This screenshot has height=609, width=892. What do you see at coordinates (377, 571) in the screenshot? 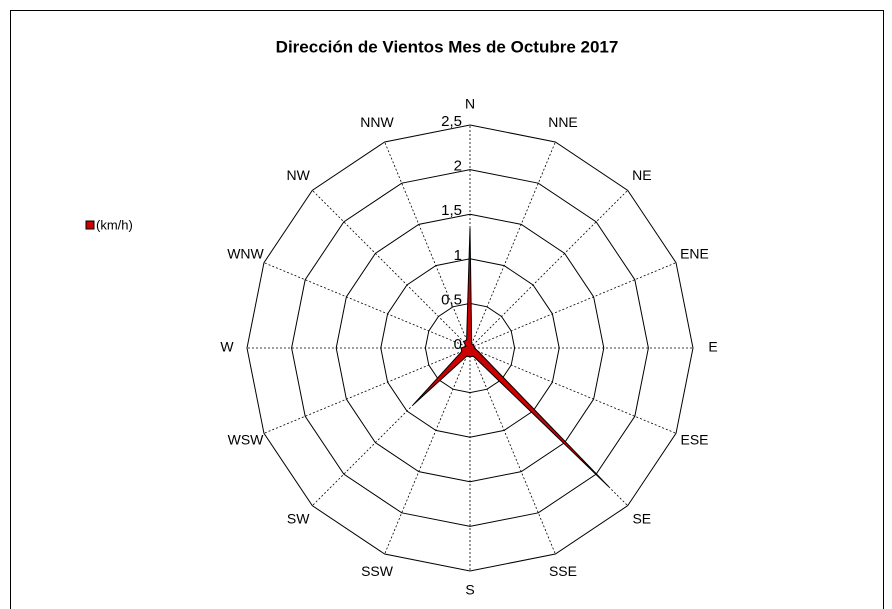
I see `category-label: SSW` at bounding box center [377, 571].